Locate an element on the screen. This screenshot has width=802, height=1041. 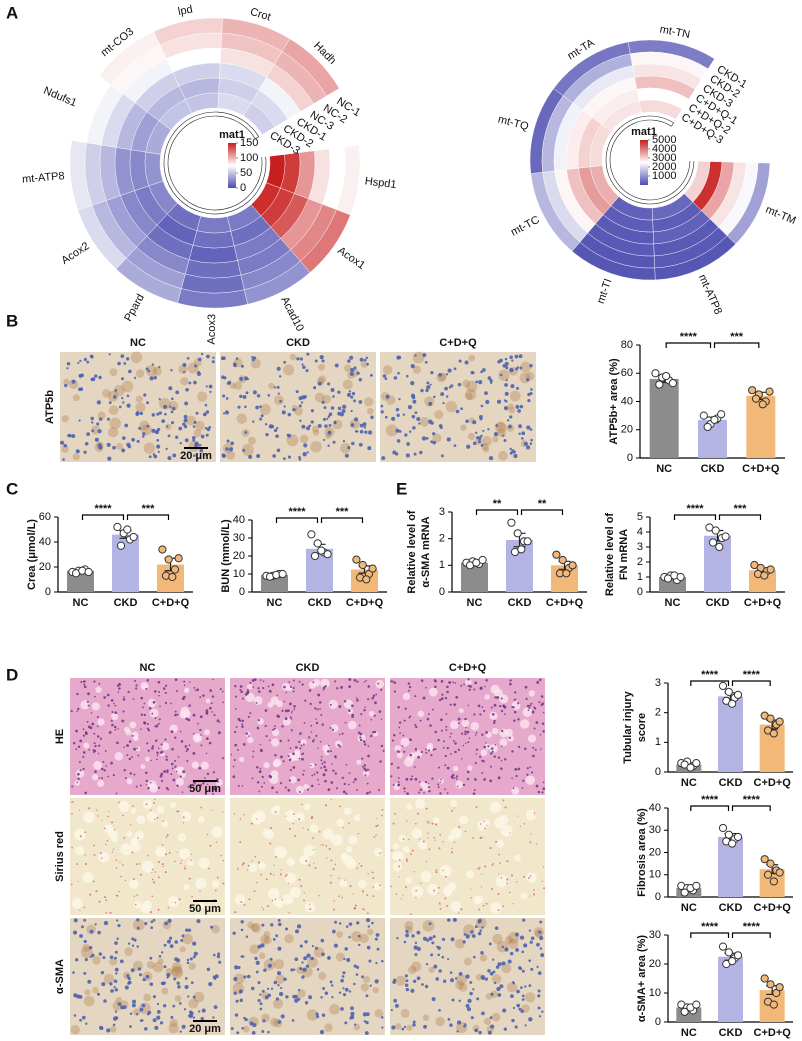
gene-label: lpd is located at coordinates (185, 10).